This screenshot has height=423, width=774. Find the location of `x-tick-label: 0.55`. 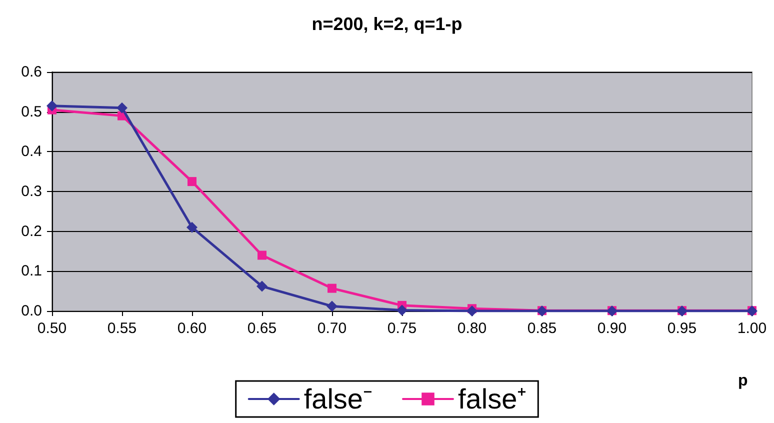

x-tick-label: 0.55 is located at coordinates (122, 328).